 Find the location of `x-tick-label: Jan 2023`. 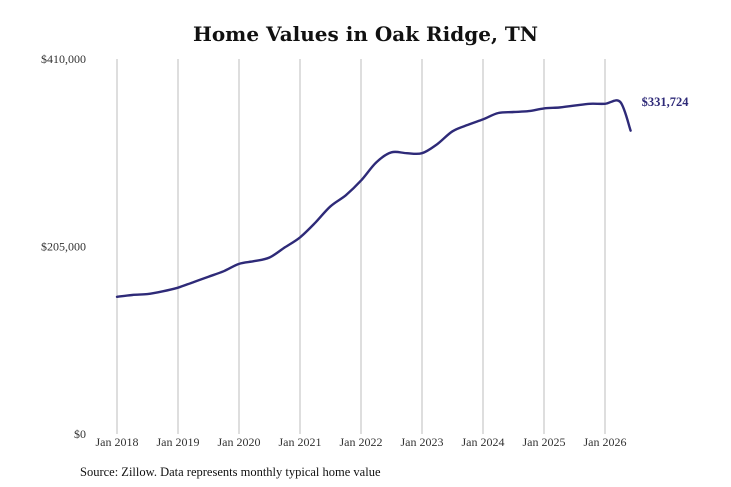

x-tick-label: Jan 2023 is located at coordinates (422, 442).